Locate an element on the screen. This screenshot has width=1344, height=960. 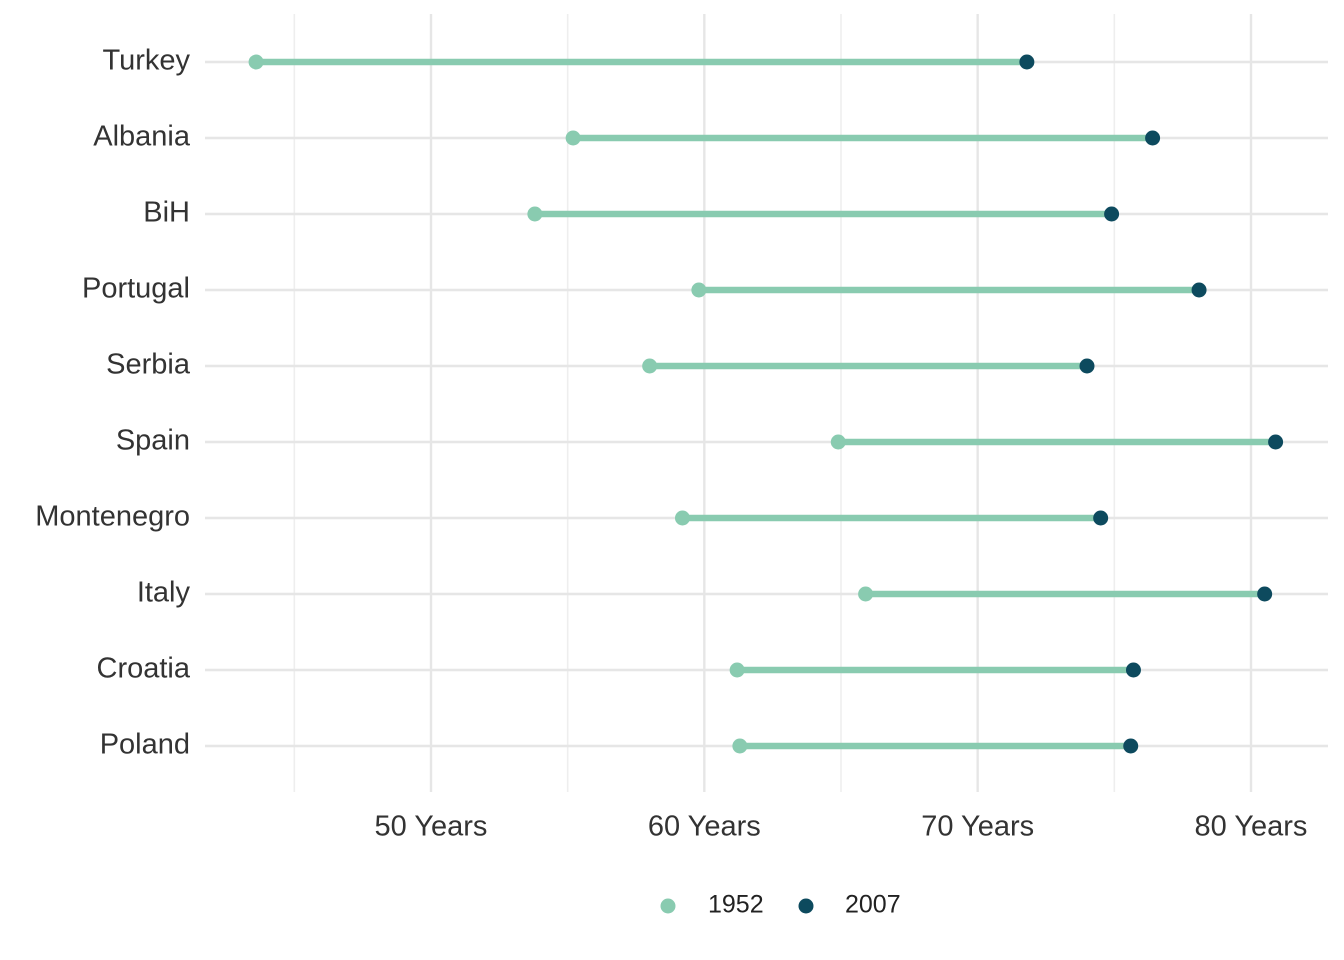
point-1952-italy is located at coordinates (866, 594).